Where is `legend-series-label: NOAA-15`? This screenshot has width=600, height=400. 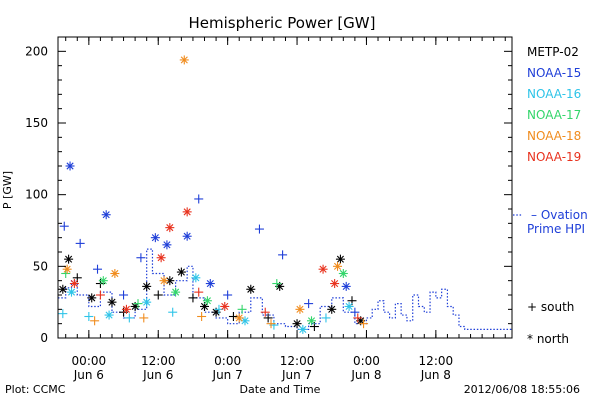
legend-series-label: NOAA-15 is located at coordinates (554, 73).